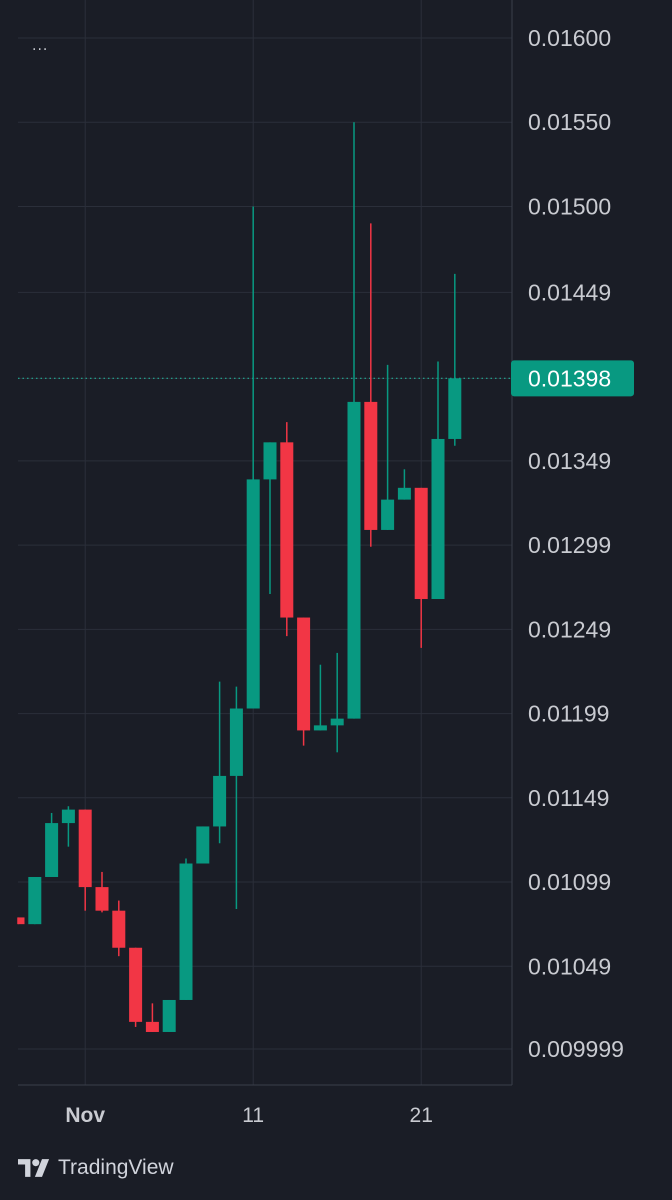 This screenshot has width=672, height=1200. I want to click on last-price-badge: 0.01398, so click(572, 378).